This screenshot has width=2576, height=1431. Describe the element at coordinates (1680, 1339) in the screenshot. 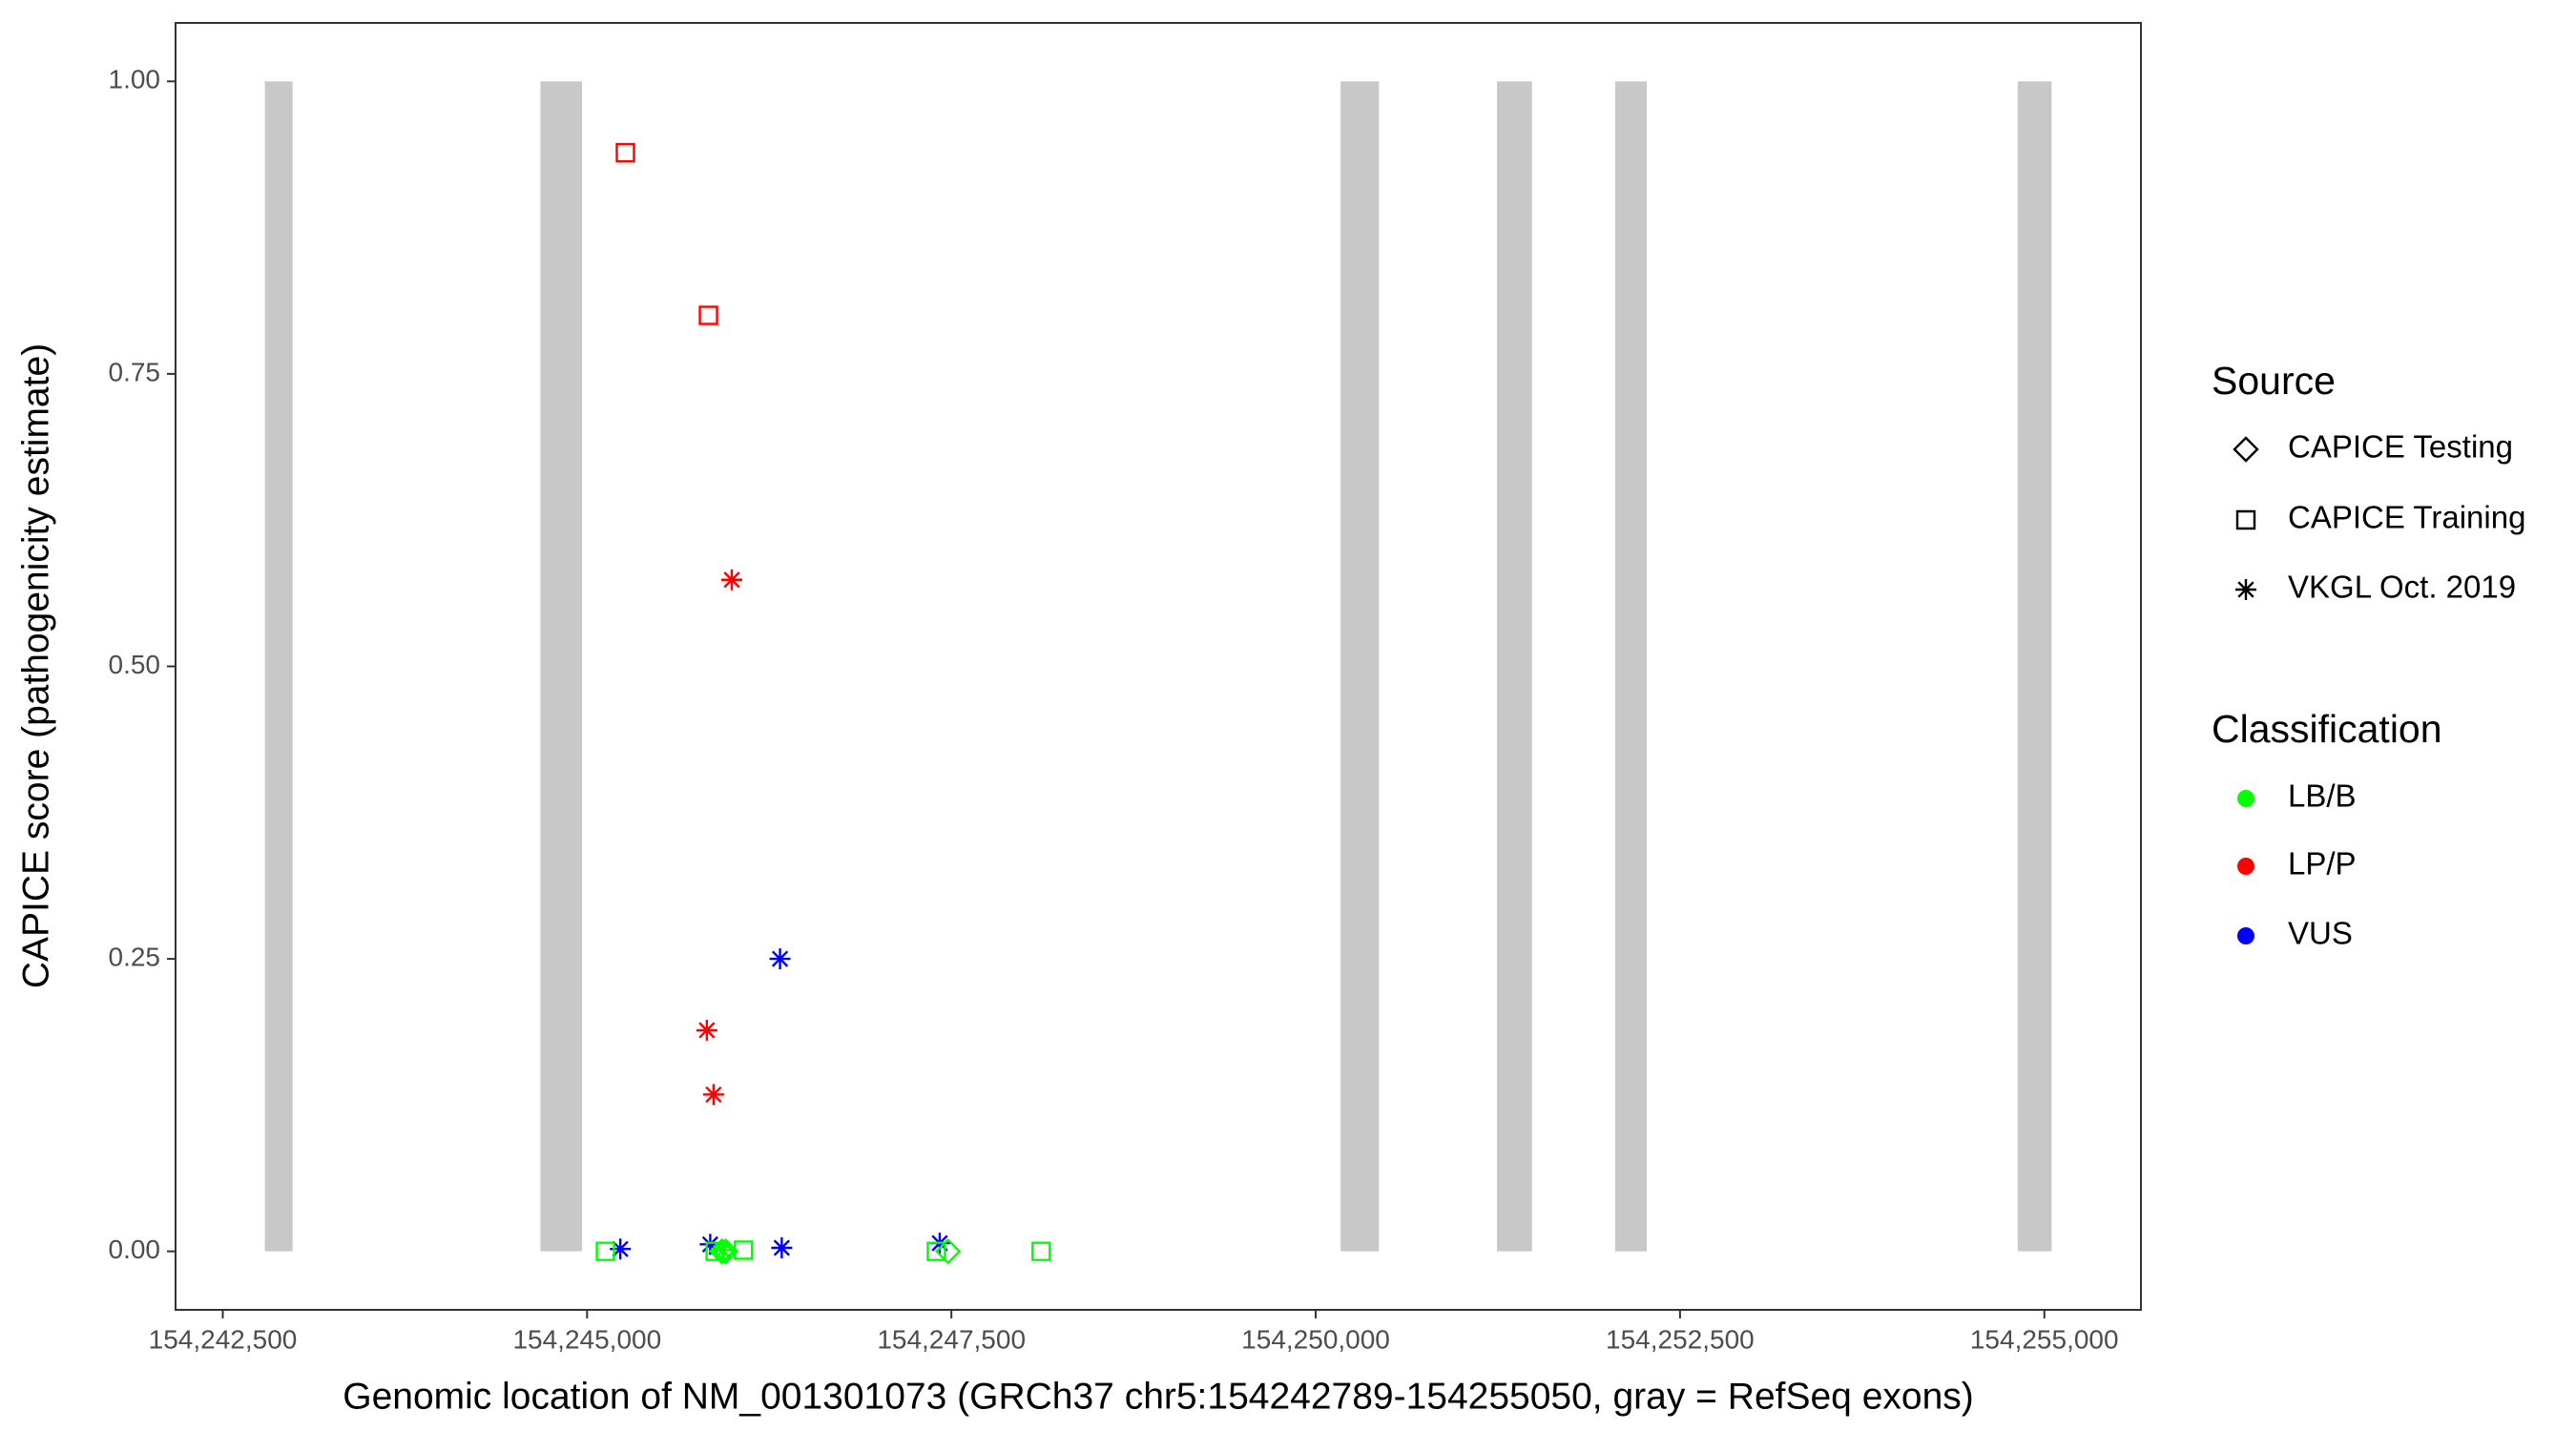

I see `x-tick-label: 154,252,500` at that location.